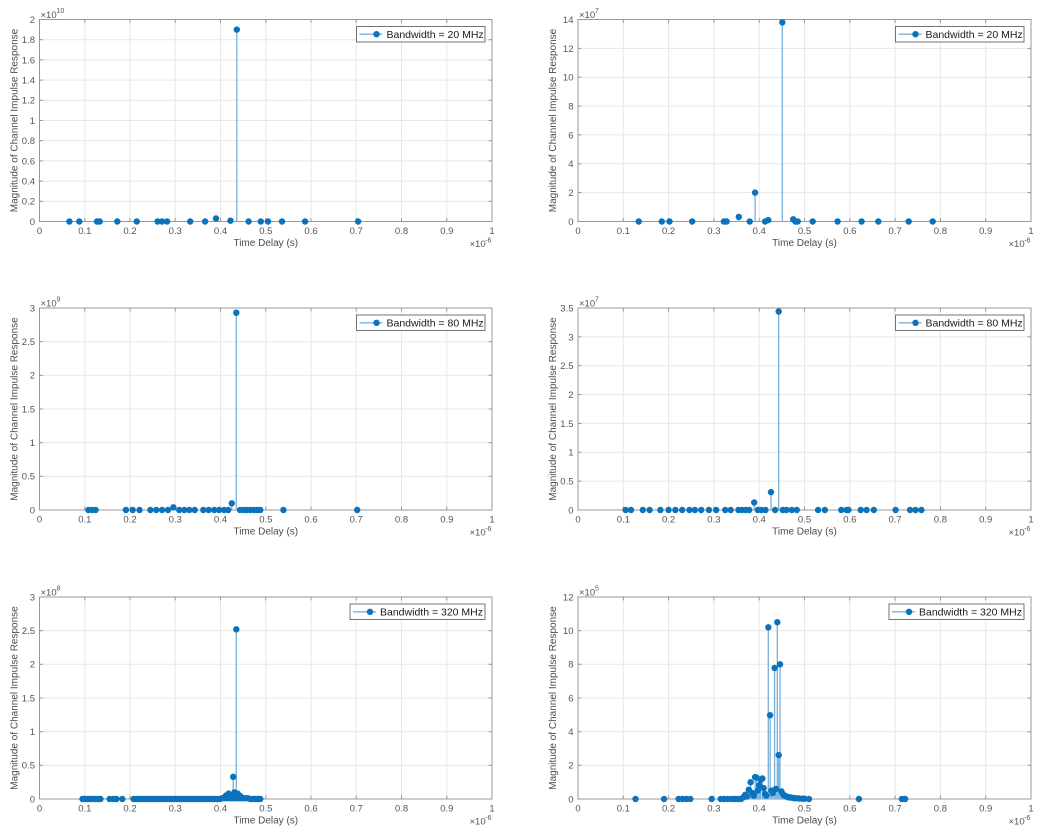  I want to click on svg-text: 4, so click(570, 732).